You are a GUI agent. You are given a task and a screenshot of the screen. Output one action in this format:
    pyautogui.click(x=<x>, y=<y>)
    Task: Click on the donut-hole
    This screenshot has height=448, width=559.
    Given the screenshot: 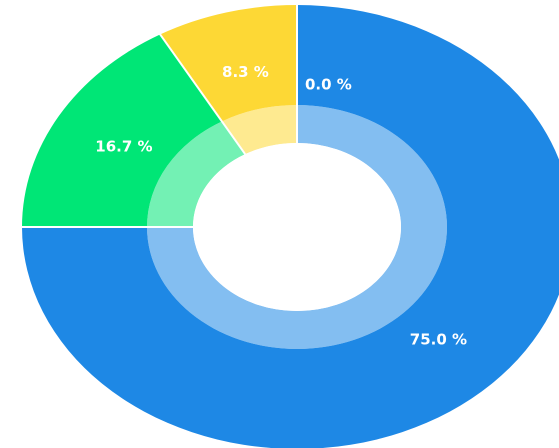 What is the action you would take?
    pyautogui.click(x=297, y=227)
    